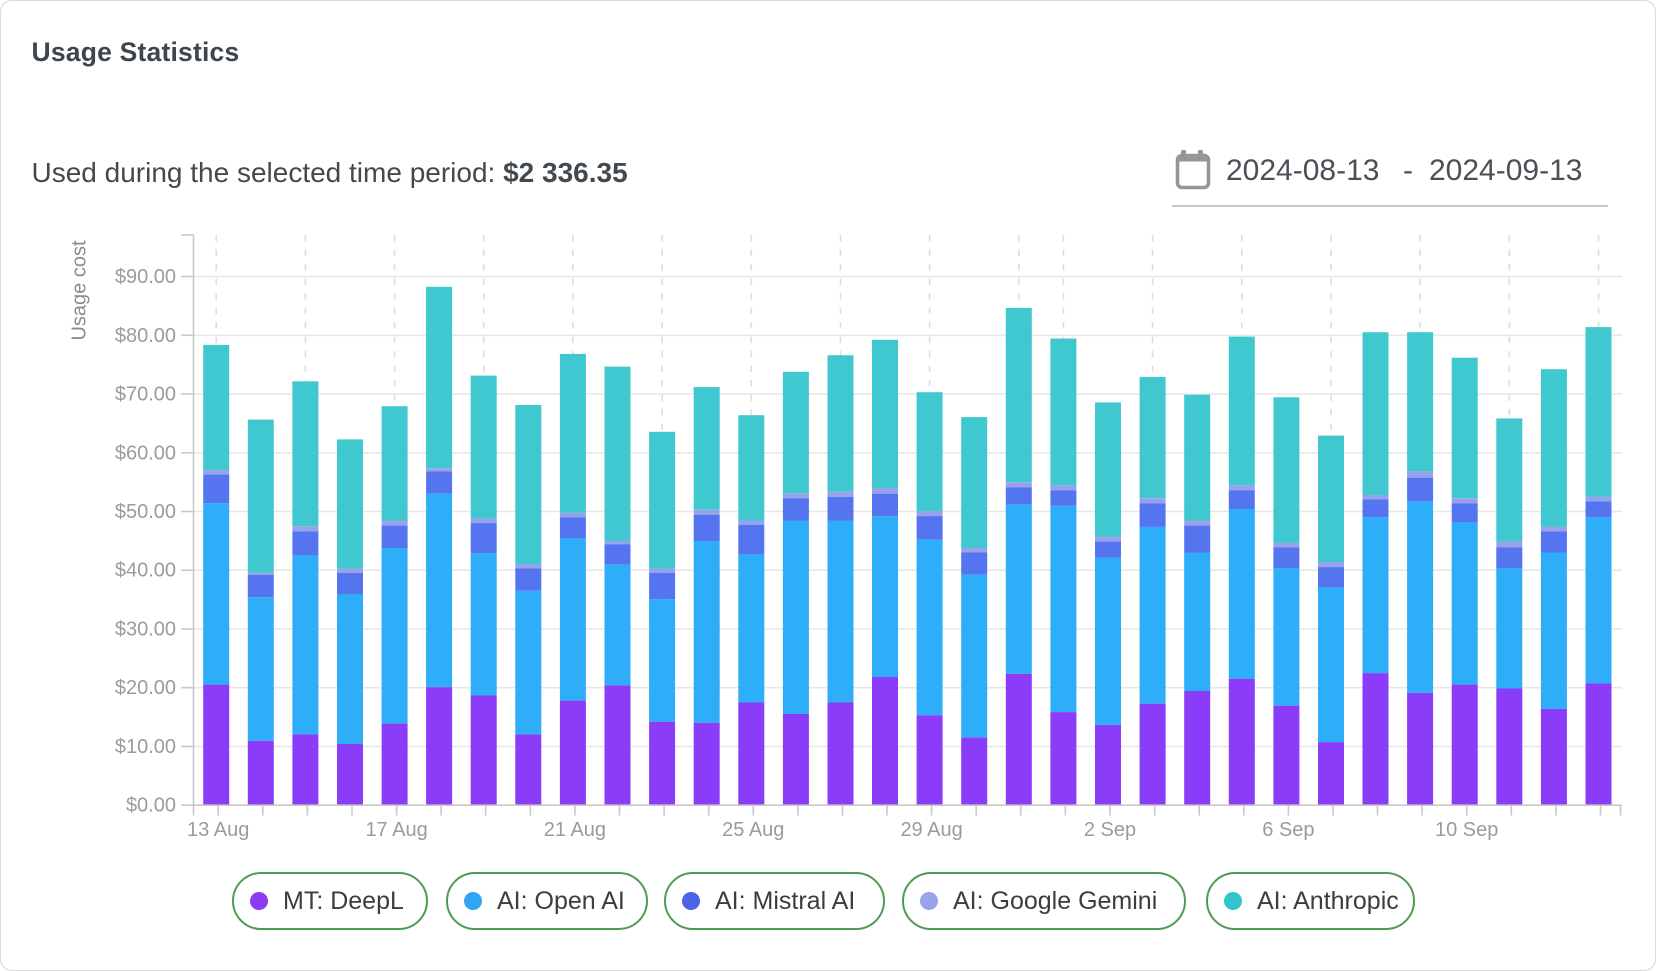  What do you see at coordinates (396, 830) in the screenshot?
I see `svg-text: 17 Aug` at bounding box center [396, 830].